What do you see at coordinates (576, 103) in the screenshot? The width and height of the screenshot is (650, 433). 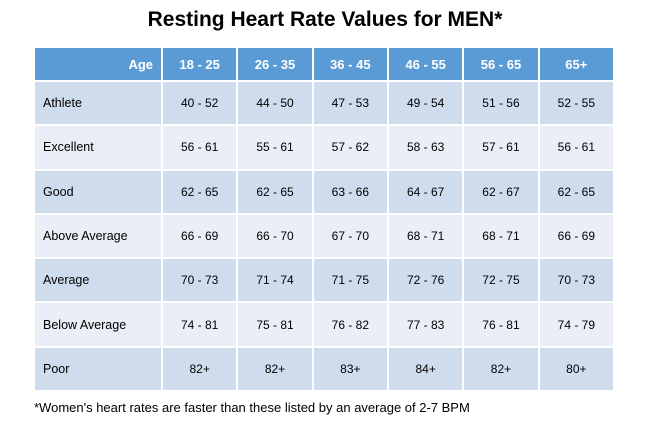 I see `heart-rate-cell: 52 - 55` at bounding box center [576, 103].